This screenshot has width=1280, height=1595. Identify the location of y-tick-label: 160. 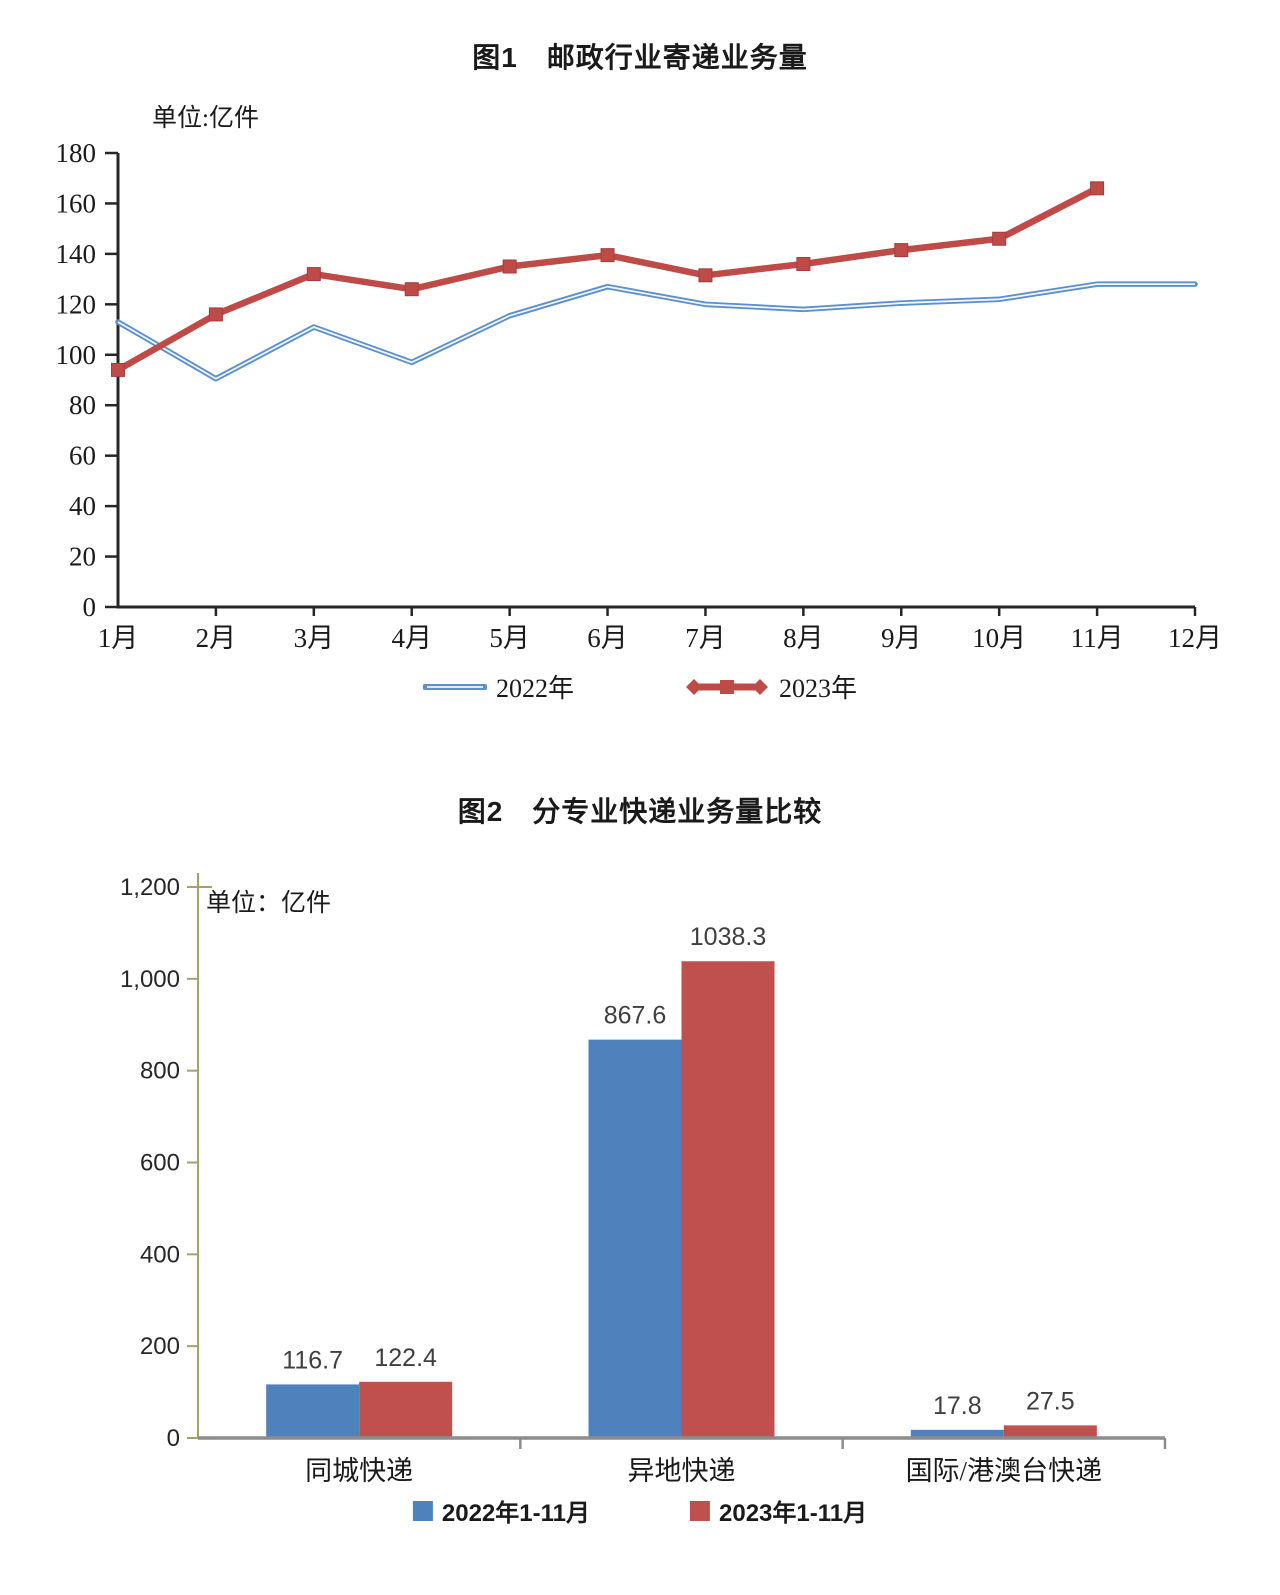
(76, 203).